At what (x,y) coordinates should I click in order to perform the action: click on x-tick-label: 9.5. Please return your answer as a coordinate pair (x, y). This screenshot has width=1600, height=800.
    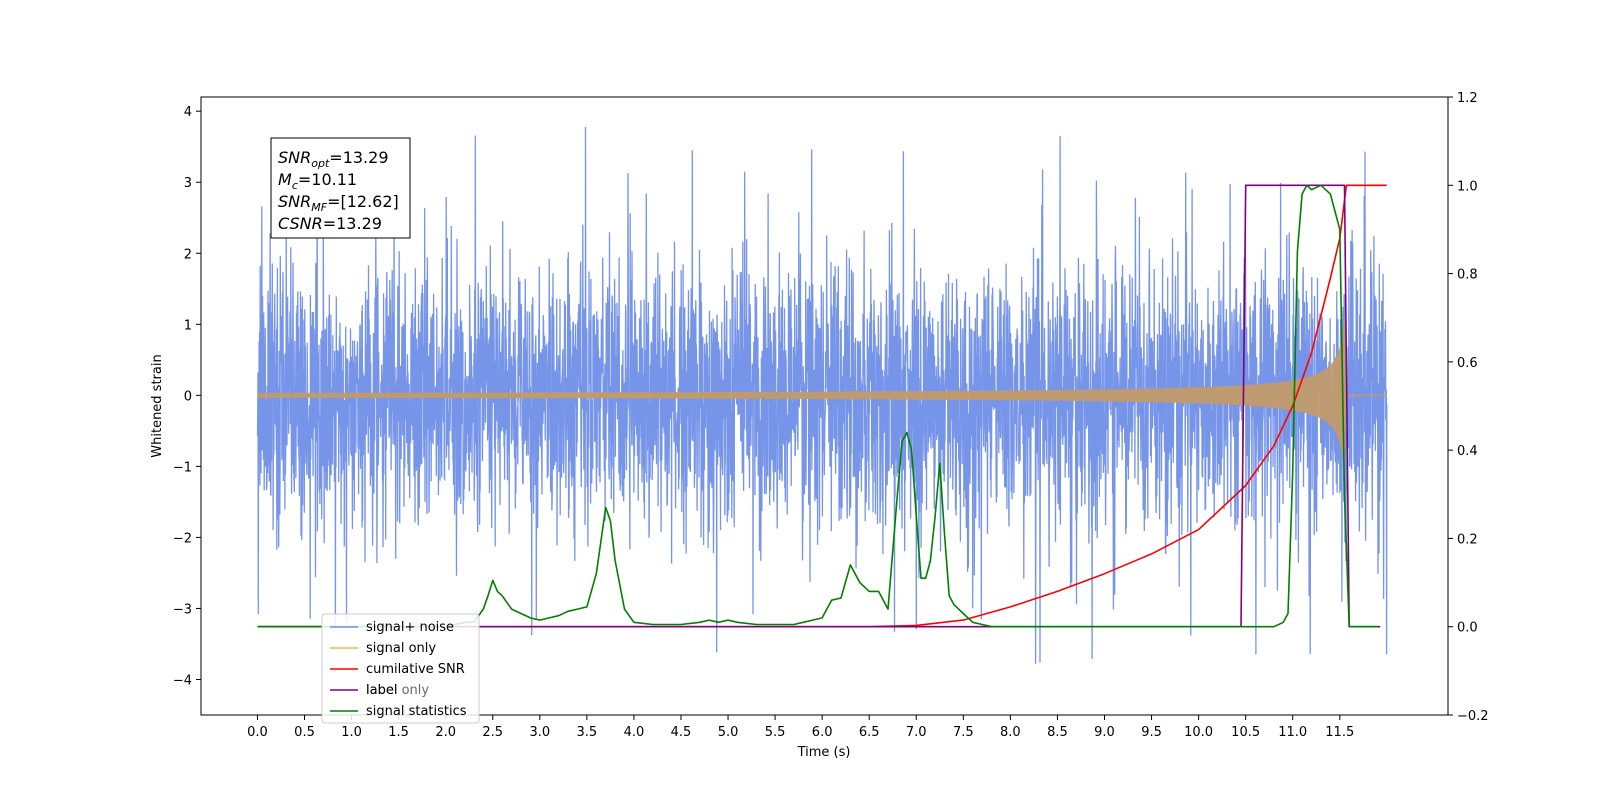
    Looking at the image, I should click on (1151, 732).